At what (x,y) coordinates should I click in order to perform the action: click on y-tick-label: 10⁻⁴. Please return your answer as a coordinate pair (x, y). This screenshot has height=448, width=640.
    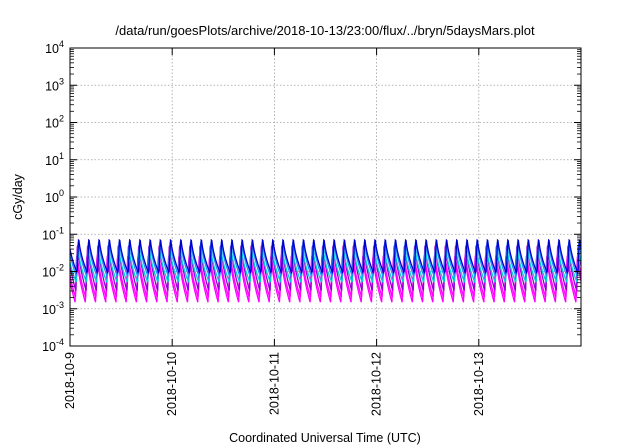
    Looking at the image, I should click on (53, 345).